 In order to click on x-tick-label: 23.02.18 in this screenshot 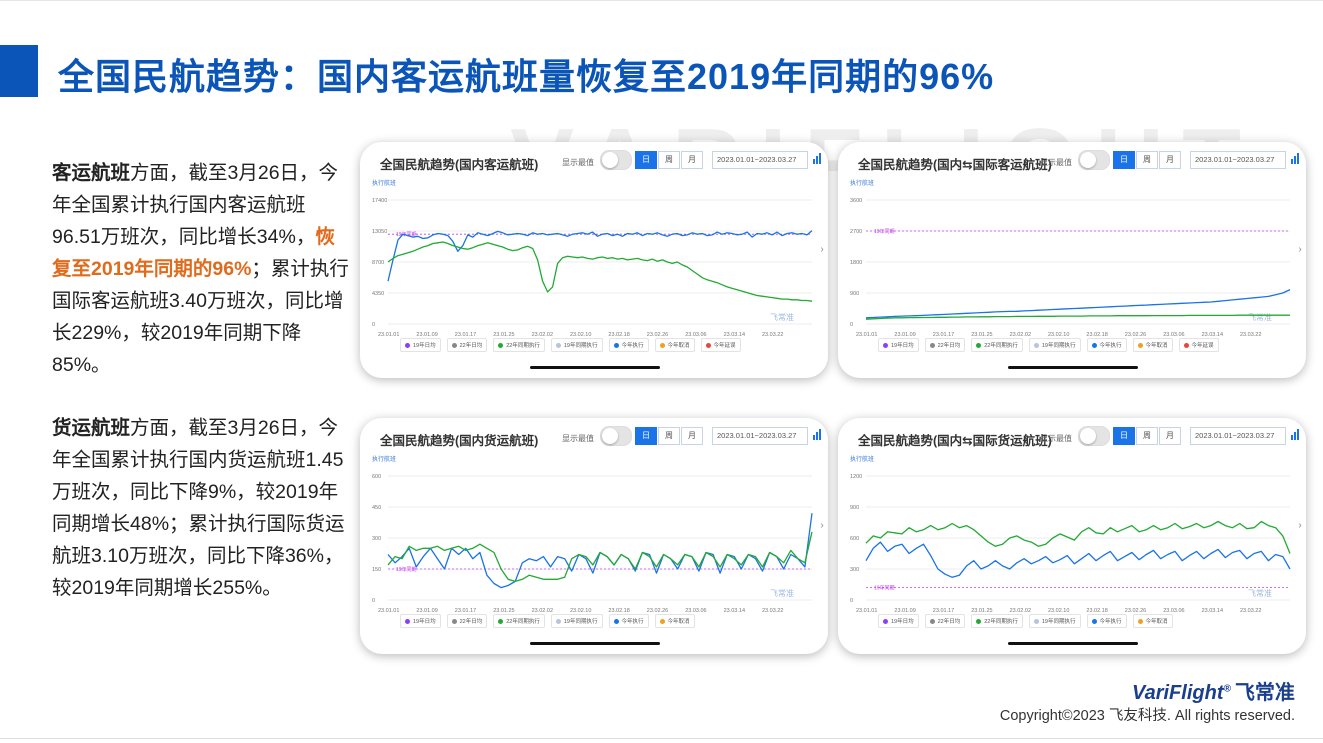, I will do `click(1096, 611)`.